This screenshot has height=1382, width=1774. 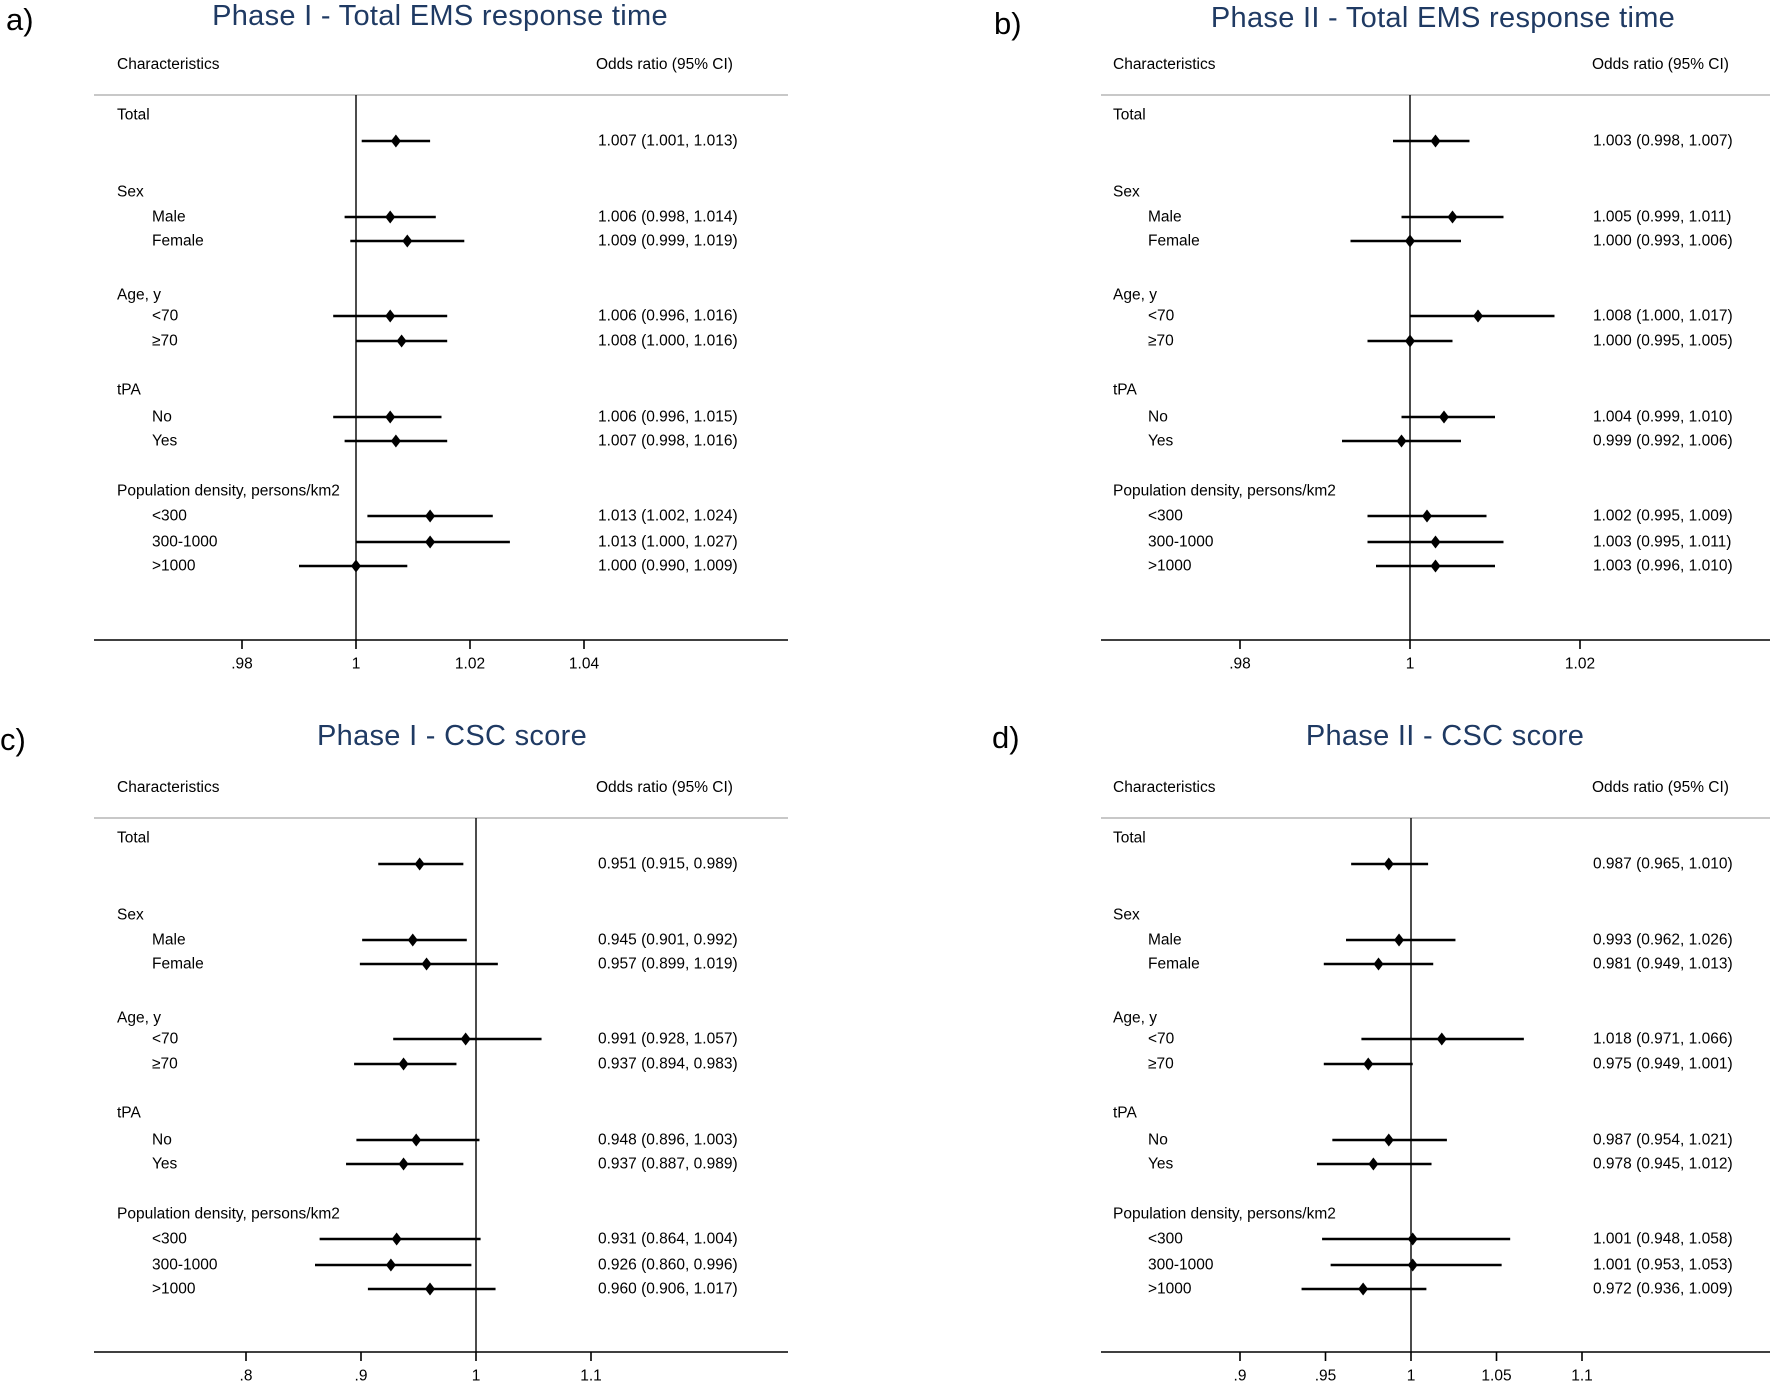 I want to click on or-ci-value: 1.018 (0.971, 1.066), so click(x=1663, y=1039).